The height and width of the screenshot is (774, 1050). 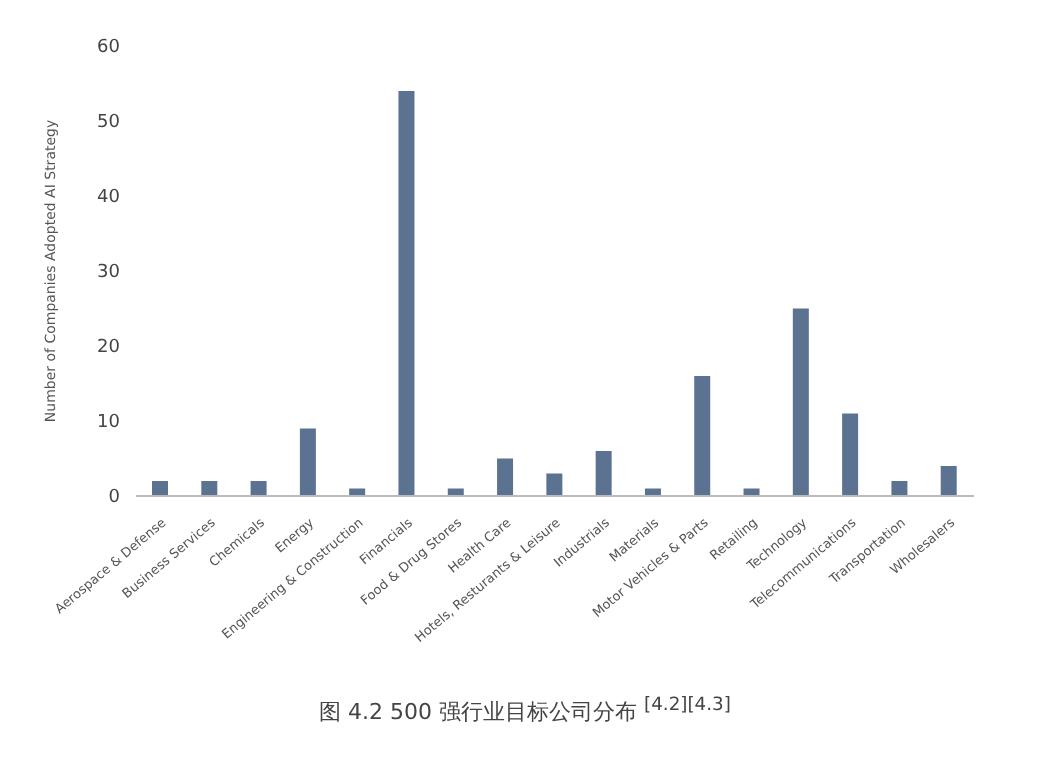 What do you see at coordinates (109, 273) in the screenshot?
I see `y-tick-label: 30` at bounding box center [109, 273].